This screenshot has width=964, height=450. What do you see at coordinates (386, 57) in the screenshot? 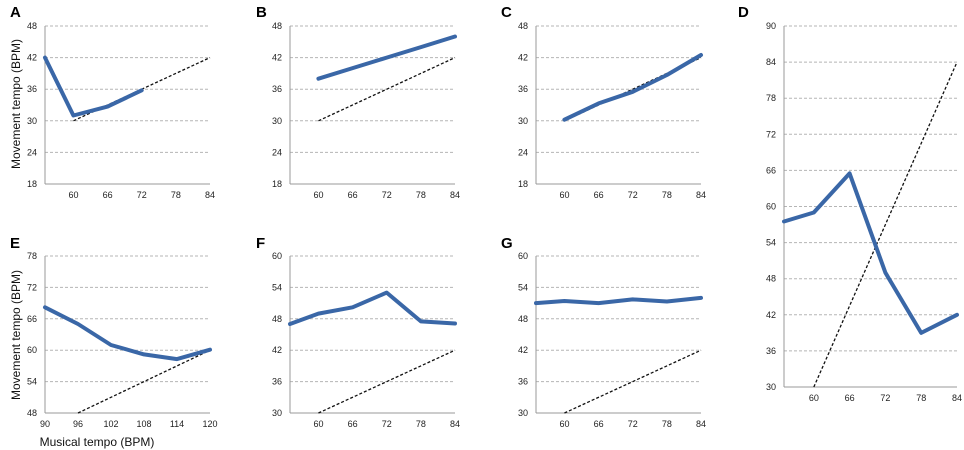
I see `panel-b-series-line` at bounding box center [386, 57].